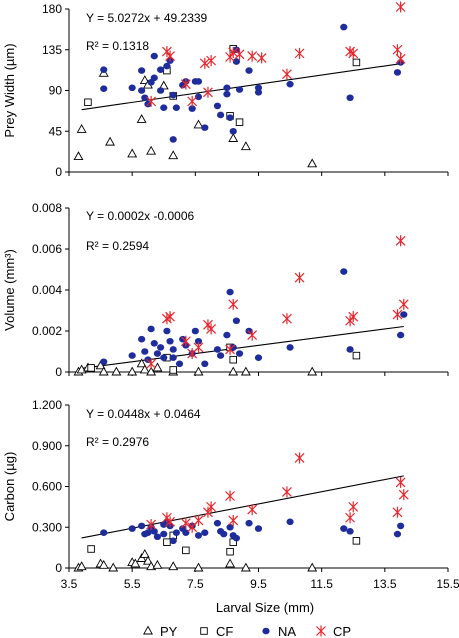  What do you see at coordinates (204, 631) in the screenshot?
I see `legend-marker-cf` at bounding box center [204, 631].